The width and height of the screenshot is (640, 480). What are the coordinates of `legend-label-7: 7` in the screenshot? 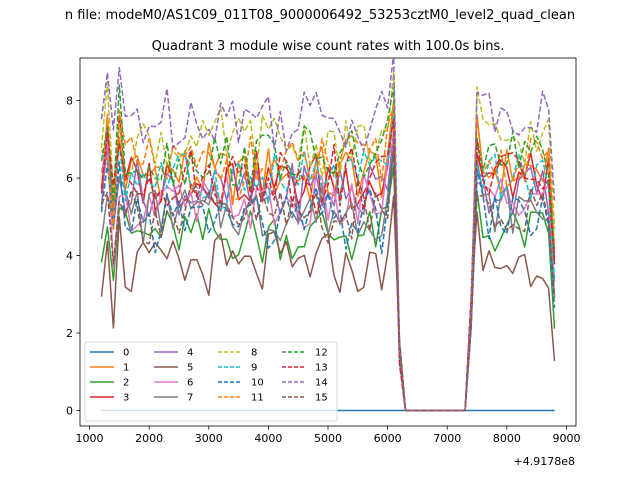 It's located at (190, 398).